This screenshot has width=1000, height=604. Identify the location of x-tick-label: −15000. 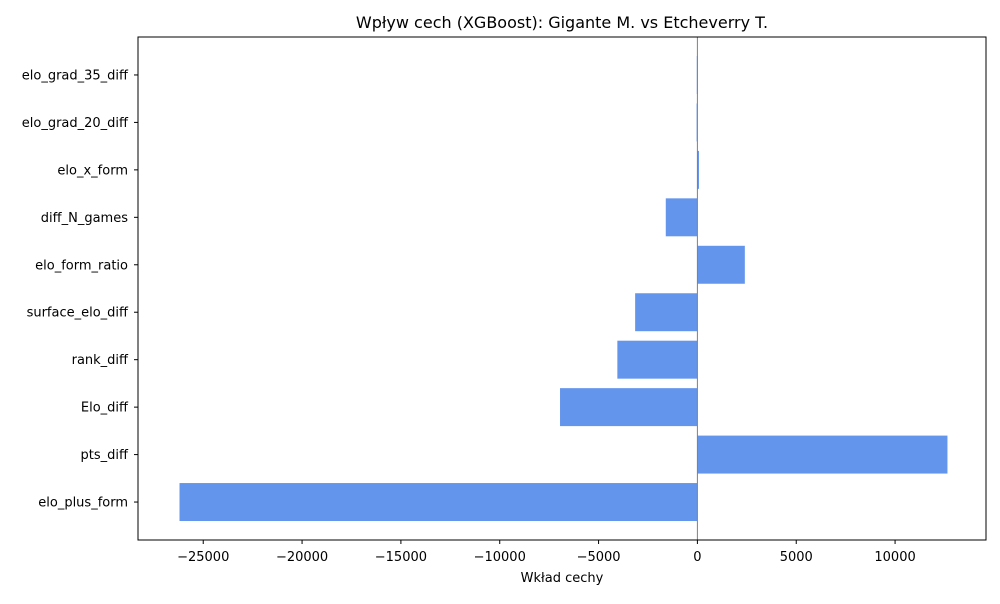
(401, 557).